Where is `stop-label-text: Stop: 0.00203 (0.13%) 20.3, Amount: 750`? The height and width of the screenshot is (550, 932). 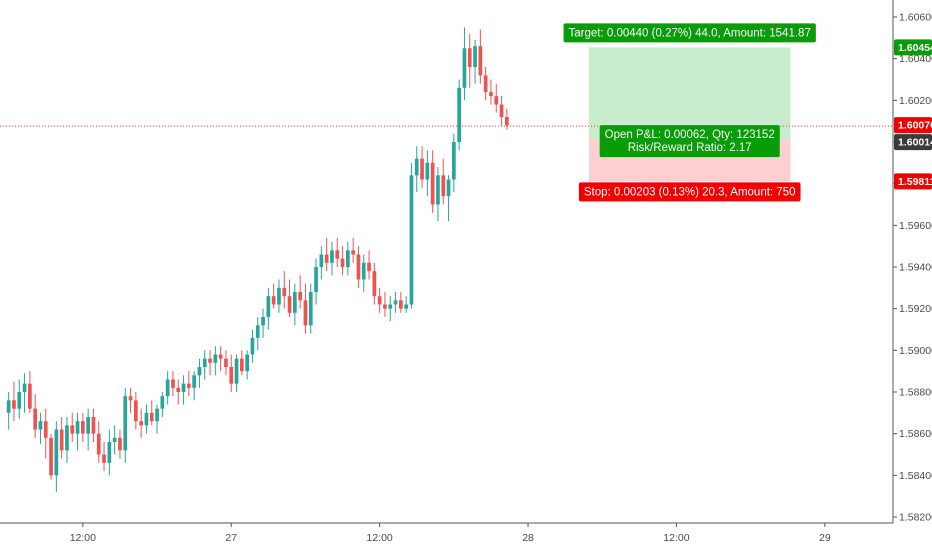 stop-label-text: Stop: 0.00203 (0.13%) 20.3, Amount: 750 is located at coordinates (690, 192).